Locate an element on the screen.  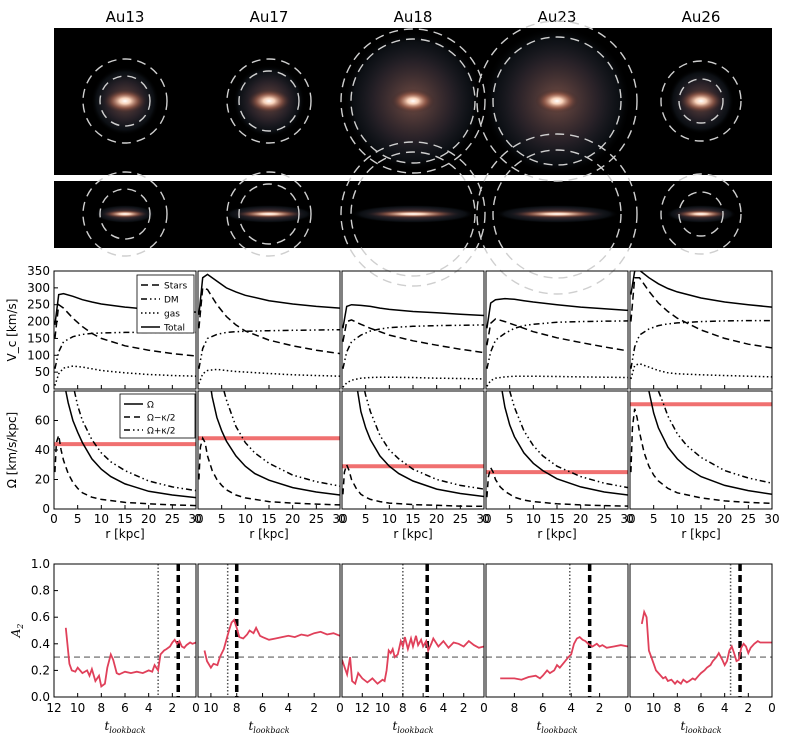
a2-panel-au18: 12 10 8 6 4 2 0 tlookback is located at coordinates (414, 649).